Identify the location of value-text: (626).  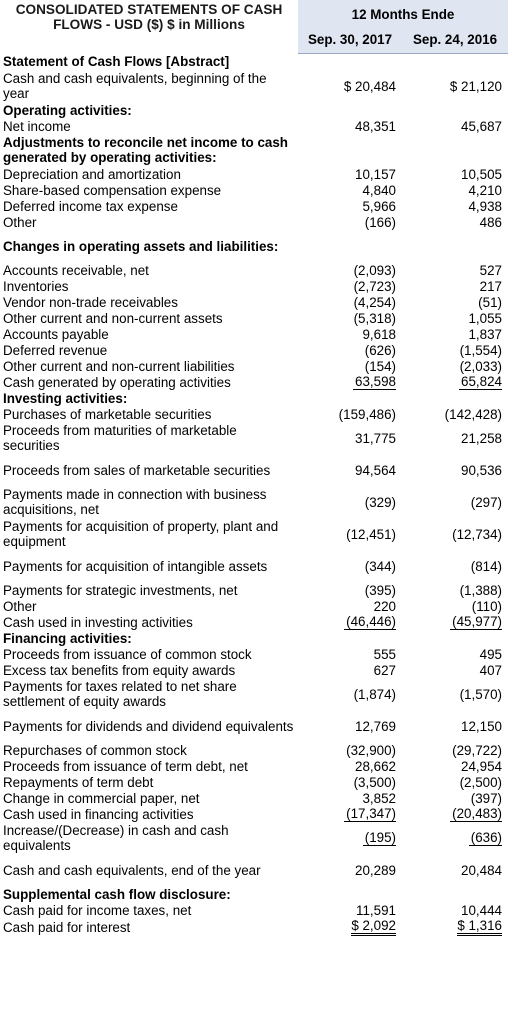
(380, 350).